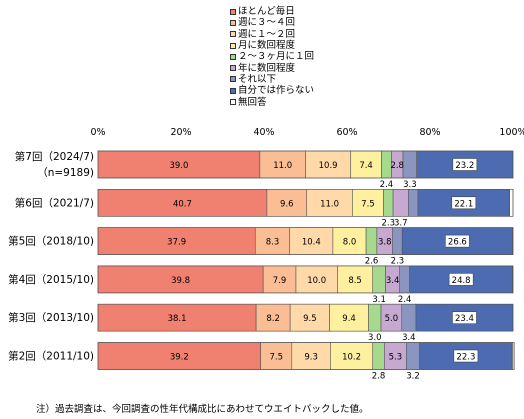 This screenshot has width=524, height=419. Describe the element at coordinates (330, 45) in the screenshot. I see `legend-item: 月に数回程度` at that location.